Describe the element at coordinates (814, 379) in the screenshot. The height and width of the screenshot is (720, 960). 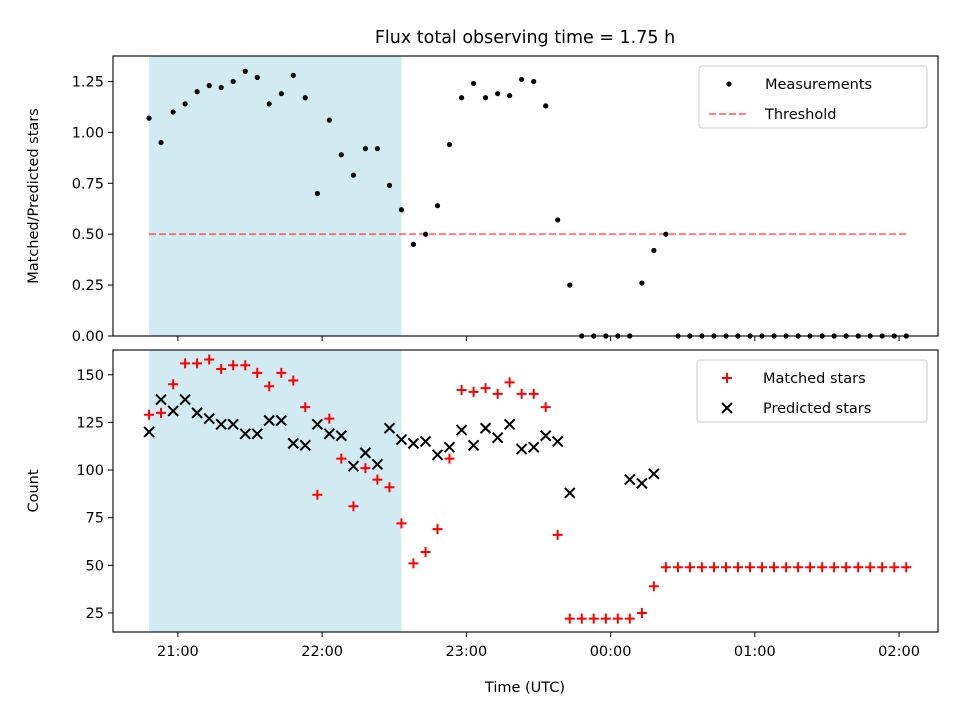
I see `legend-label-0: Matched stars` at that location.